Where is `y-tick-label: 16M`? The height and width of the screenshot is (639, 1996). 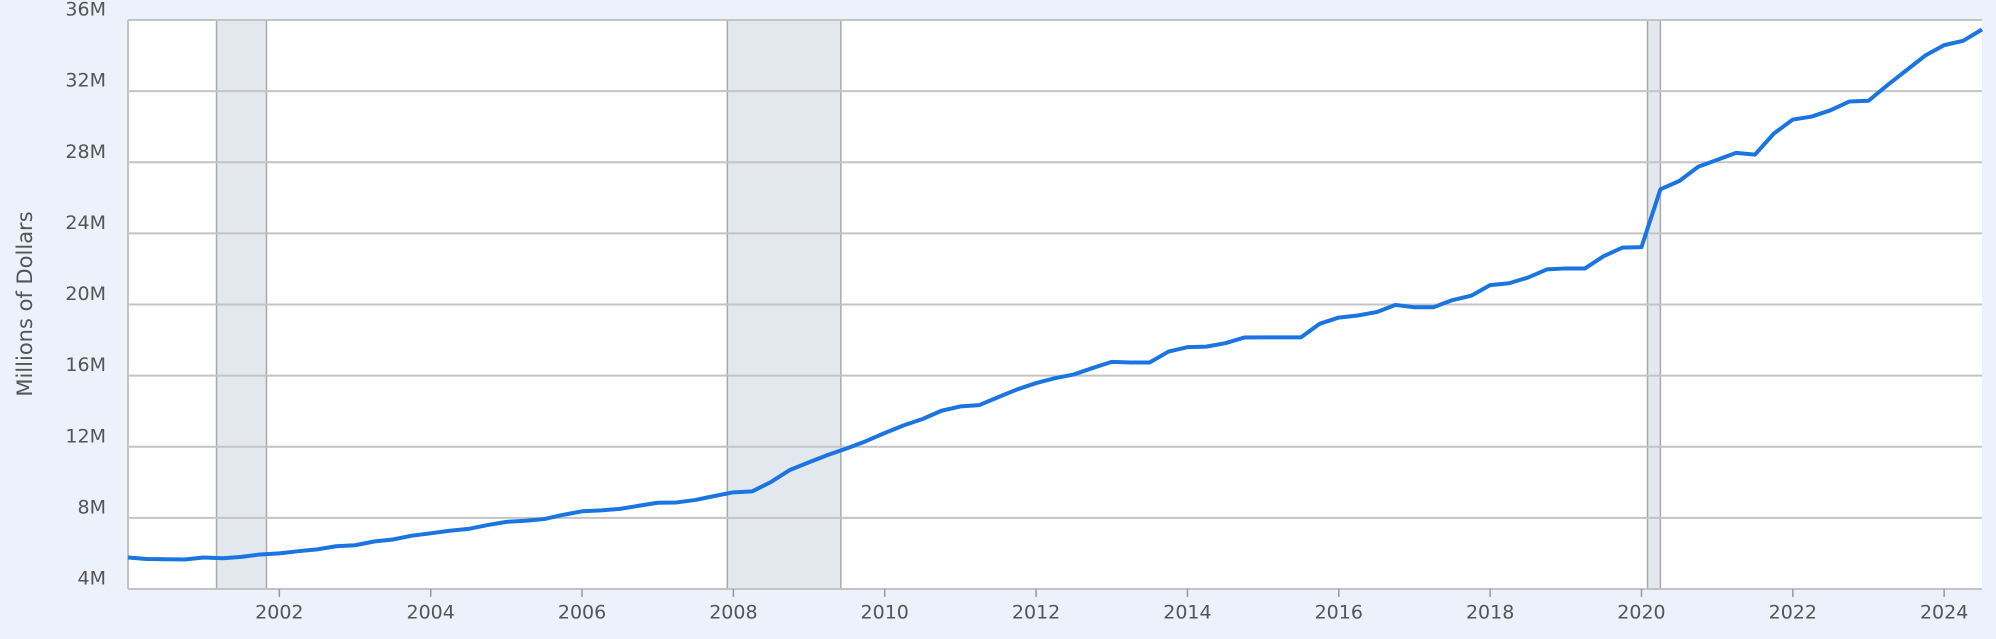 y-tick-label: 16M is located at coordinates (85, 365).